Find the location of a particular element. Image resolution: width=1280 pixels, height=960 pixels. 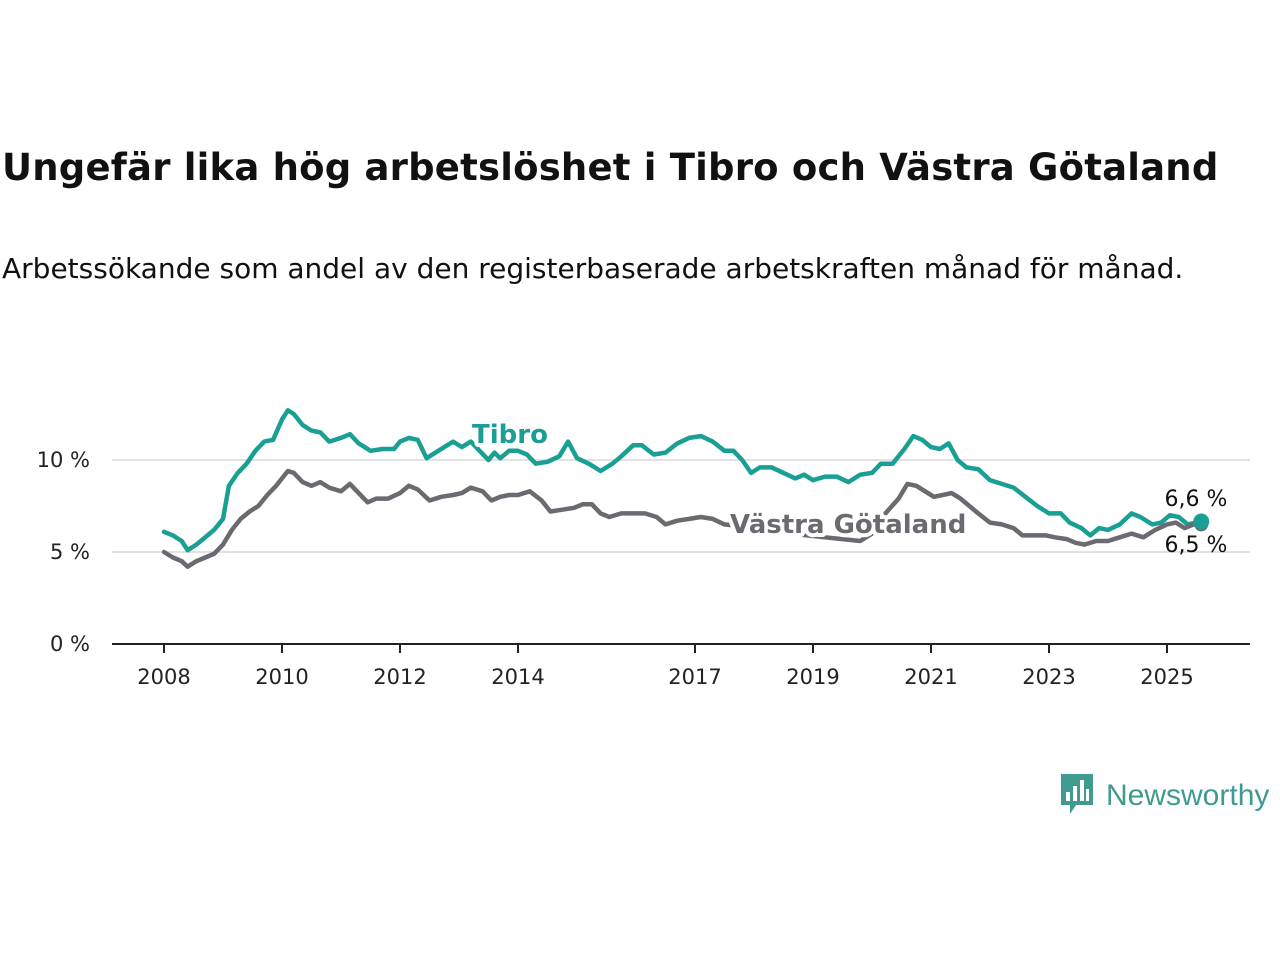

x-tick-label: 2023 is located at coordinates (1048, 677).